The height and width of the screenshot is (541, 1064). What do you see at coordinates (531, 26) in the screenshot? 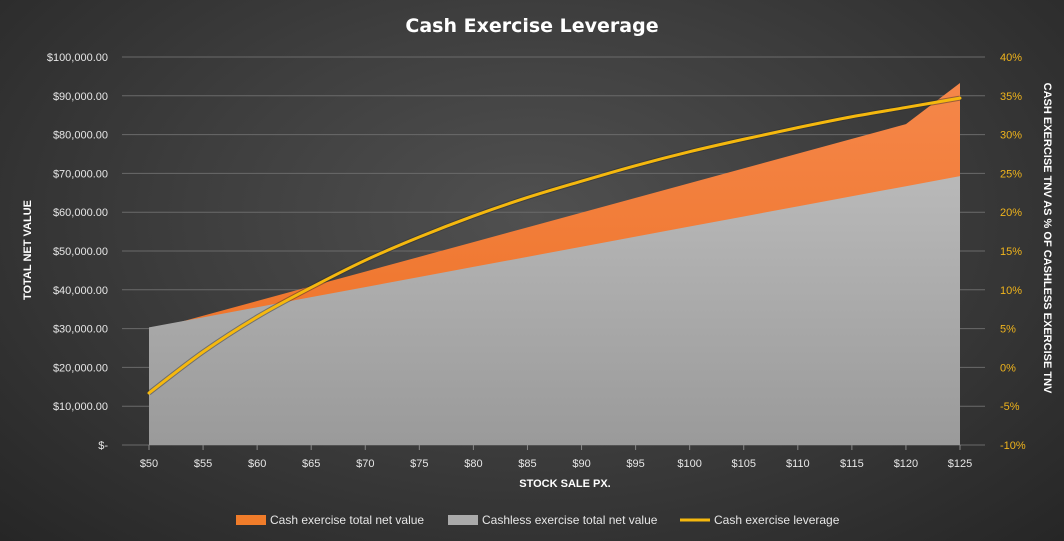
I see `chart-title: Cash Exercise Leverage` at bounding box center [531, 26].